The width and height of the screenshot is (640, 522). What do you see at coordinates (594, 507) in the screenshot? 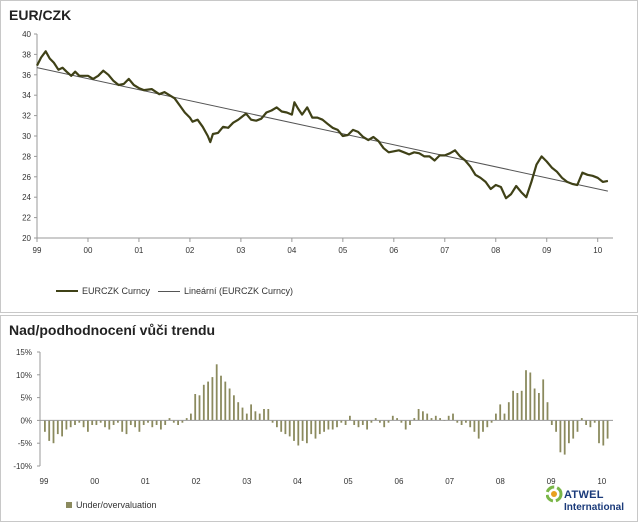
I see `logo-subtitle: International` at bounding box center [594, 507].